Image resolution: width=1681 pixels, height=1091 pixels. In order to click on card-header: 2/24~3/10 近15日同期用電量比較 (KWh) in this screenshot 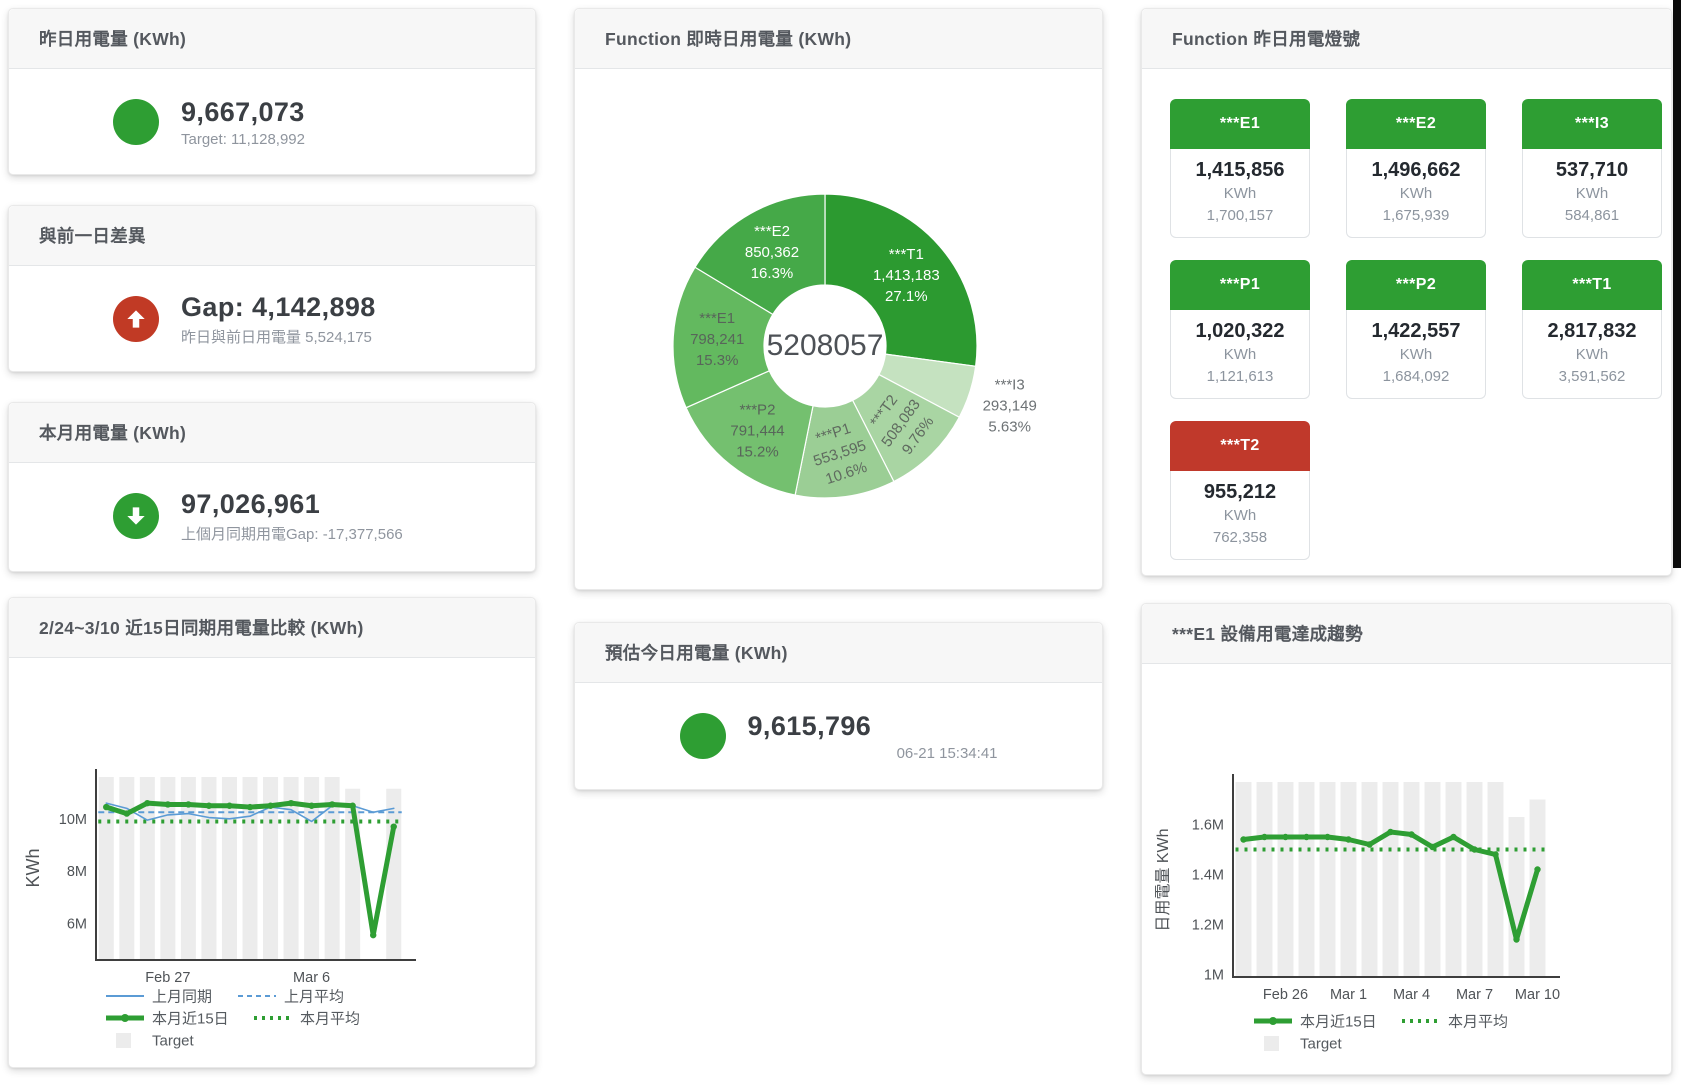, I will do `click(272, 628)`.